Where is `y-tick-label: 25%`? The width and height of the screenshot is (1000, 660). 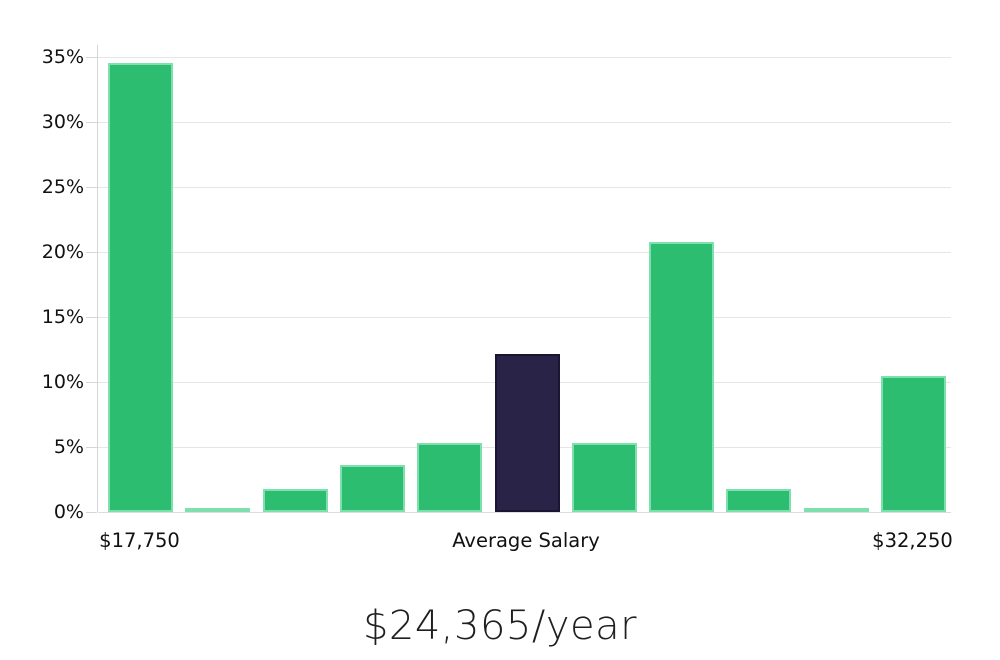
y-tick-label: 25% is located at coordinates (62, 187).